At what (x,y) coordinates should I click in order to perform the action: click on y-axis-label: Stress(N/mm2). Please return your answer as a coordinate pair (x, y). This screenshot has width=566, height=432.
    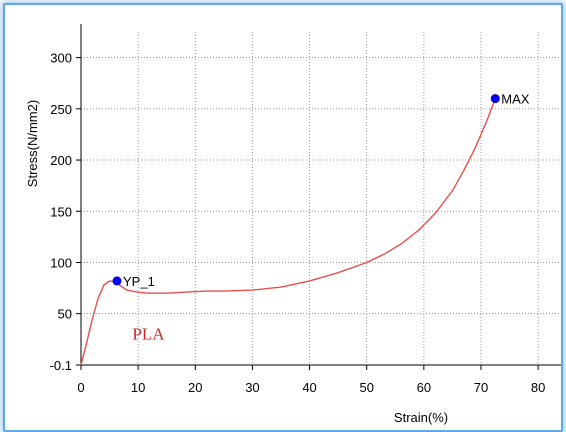
    Looking at the image, I should click on (32, 143).